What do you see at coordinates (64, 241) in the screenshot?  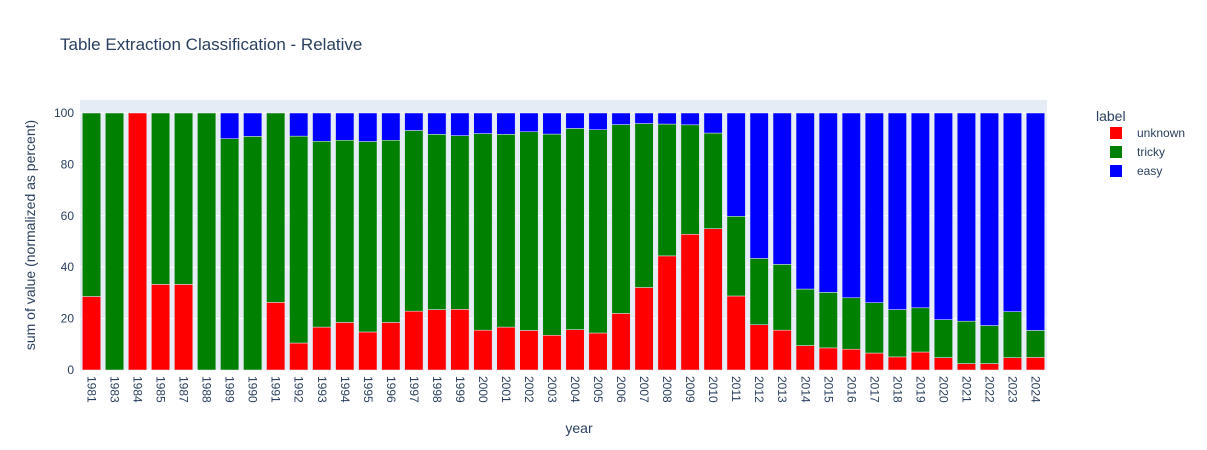 I see `y-axis-ticks: 0 20 40 60 80 100` at bounding box center [64, 241].